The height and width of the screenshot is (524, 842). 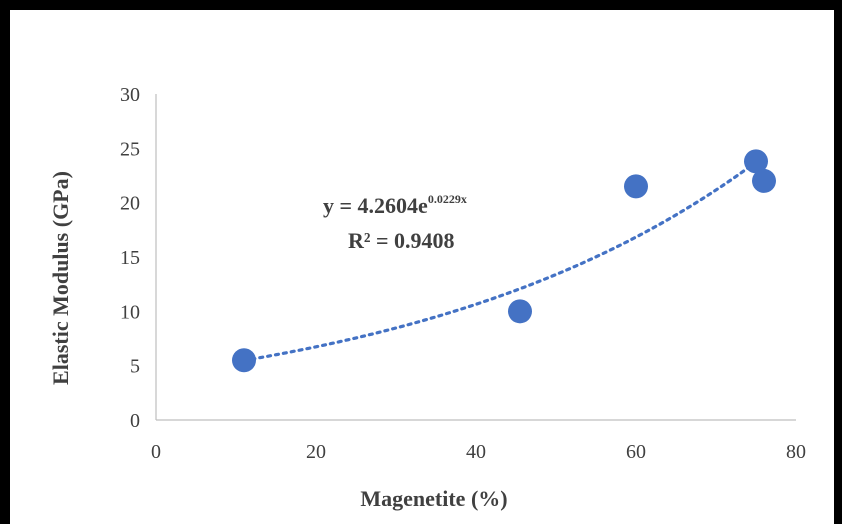 I want to click on r-squared-label: R² = 0.9408, so click(x=401, y=240).